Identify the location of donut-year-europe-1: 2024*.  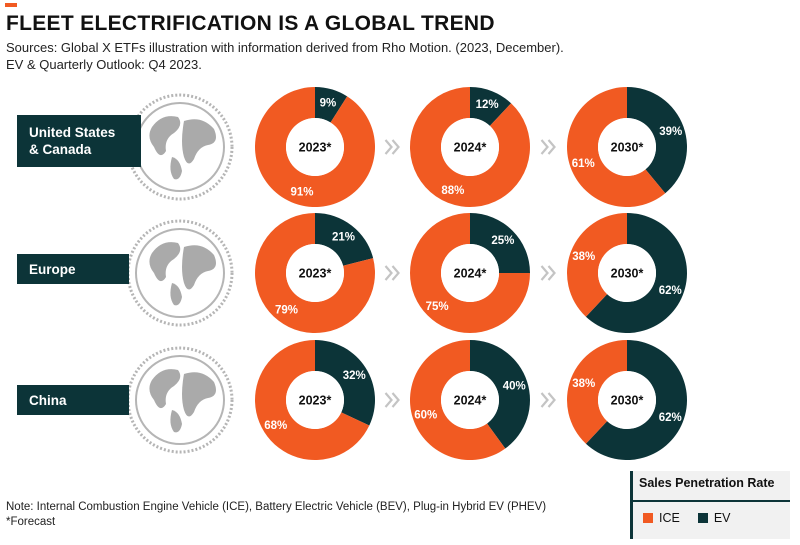
(470, 274).